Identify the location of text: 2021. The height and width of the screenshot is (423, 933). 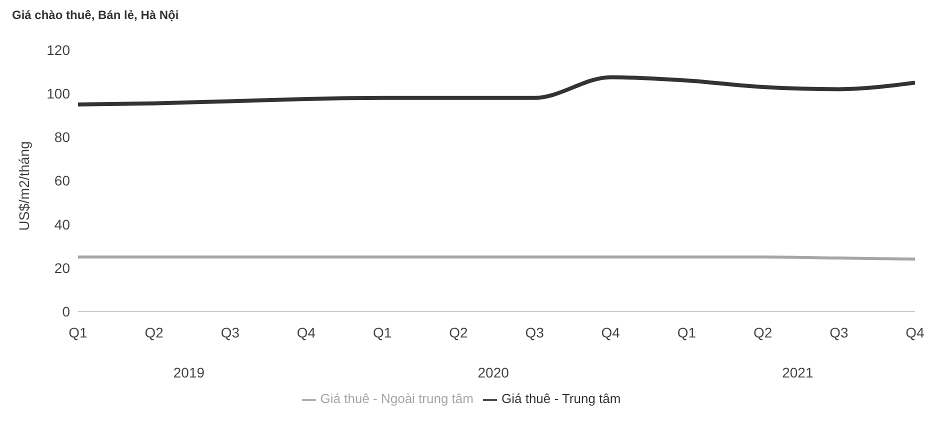
(798, 372).